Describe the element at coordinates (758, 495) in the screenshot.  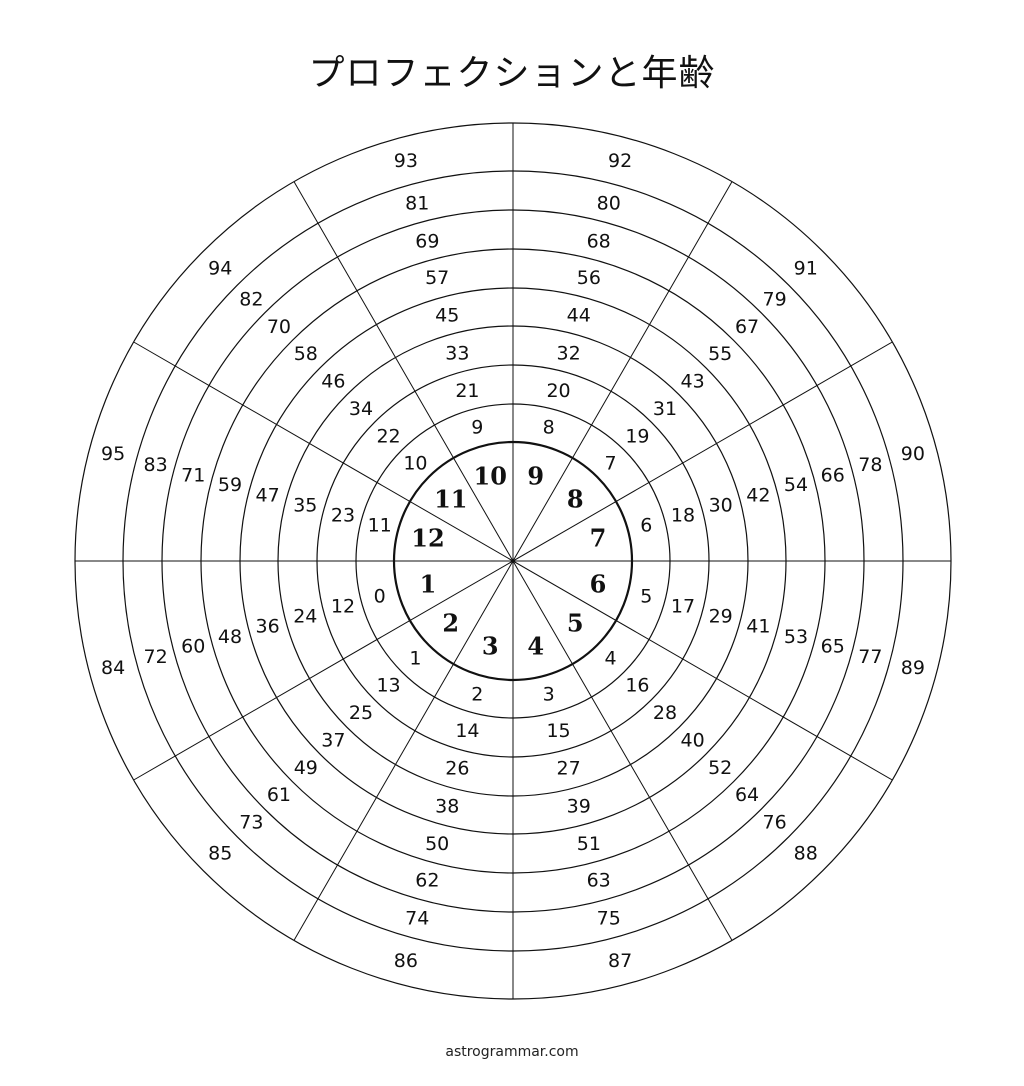
I see `age-label: 42` at that location.